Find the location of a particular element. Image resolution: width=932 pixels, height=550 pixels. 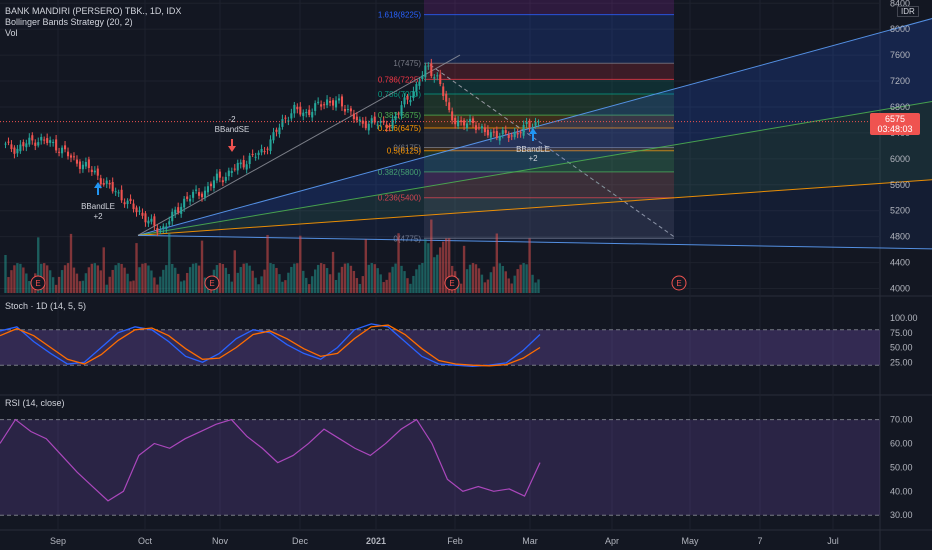

price-tick-label: 8000 is located at coordinates (900, 29).